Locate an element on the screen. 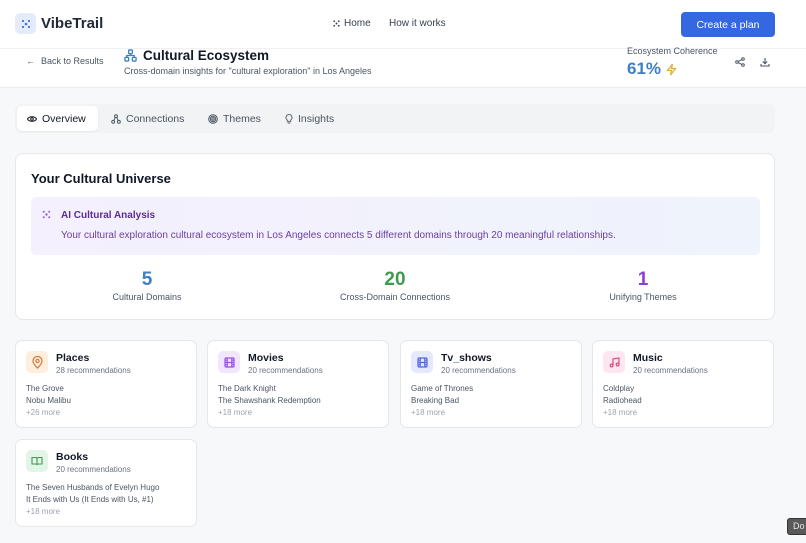 The height and width of the screenshot is (543, 806). download-icon is located at coordinates (765, 62).